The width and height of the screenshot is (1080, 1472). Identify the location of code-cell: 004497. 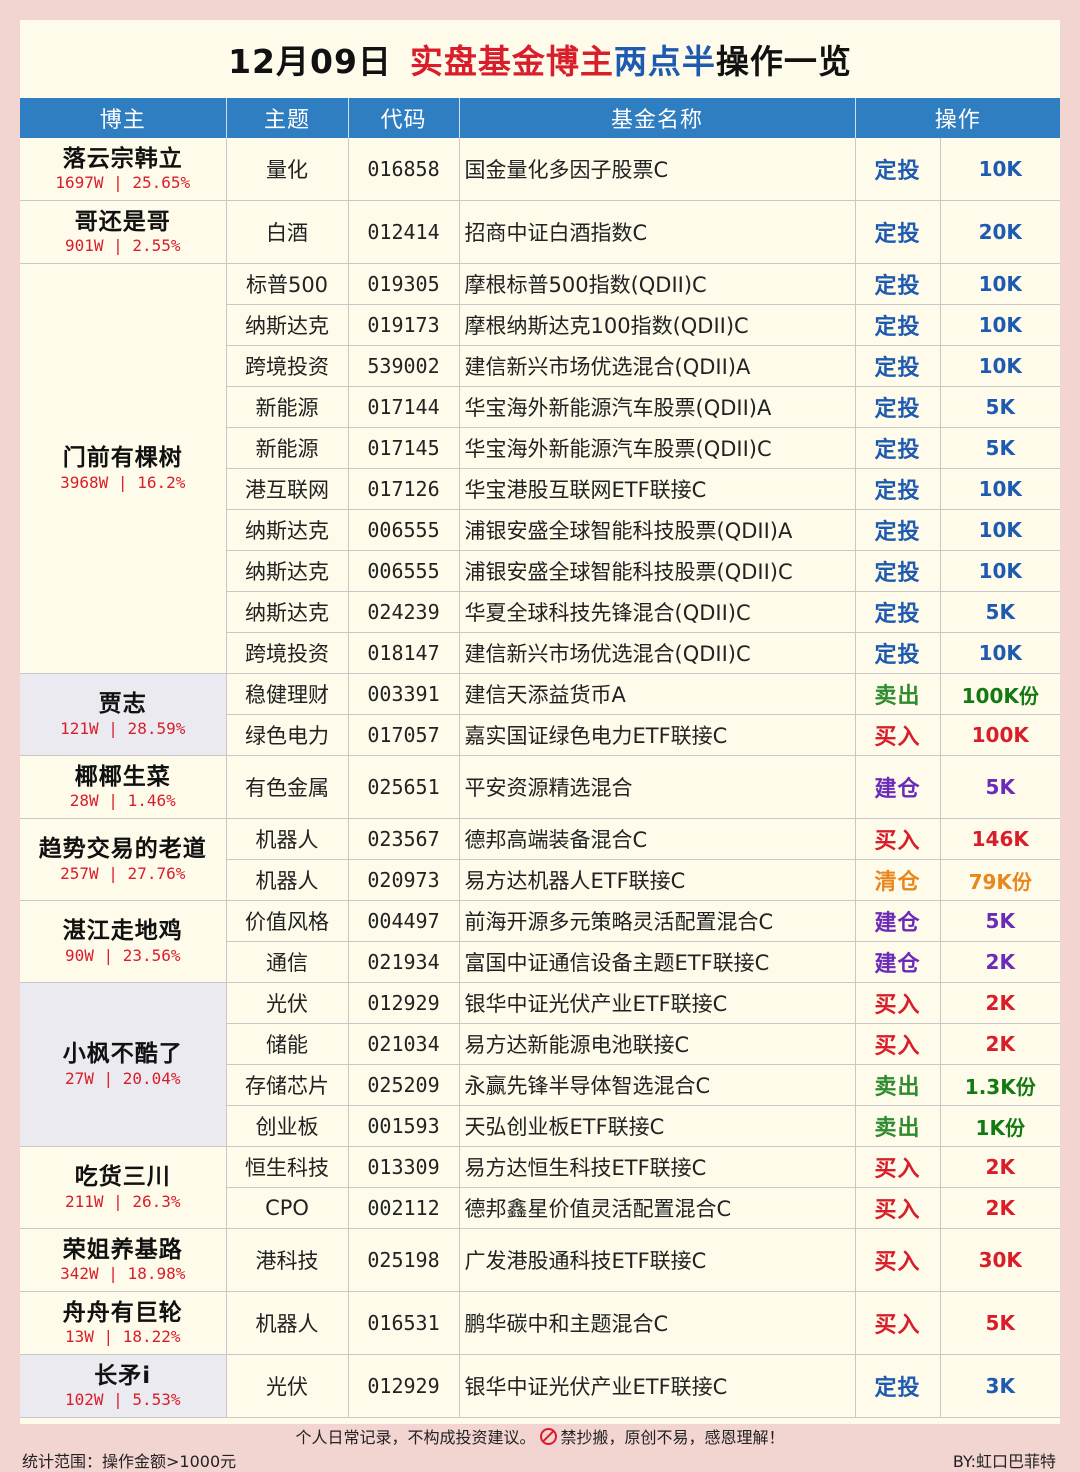
(404, 921).